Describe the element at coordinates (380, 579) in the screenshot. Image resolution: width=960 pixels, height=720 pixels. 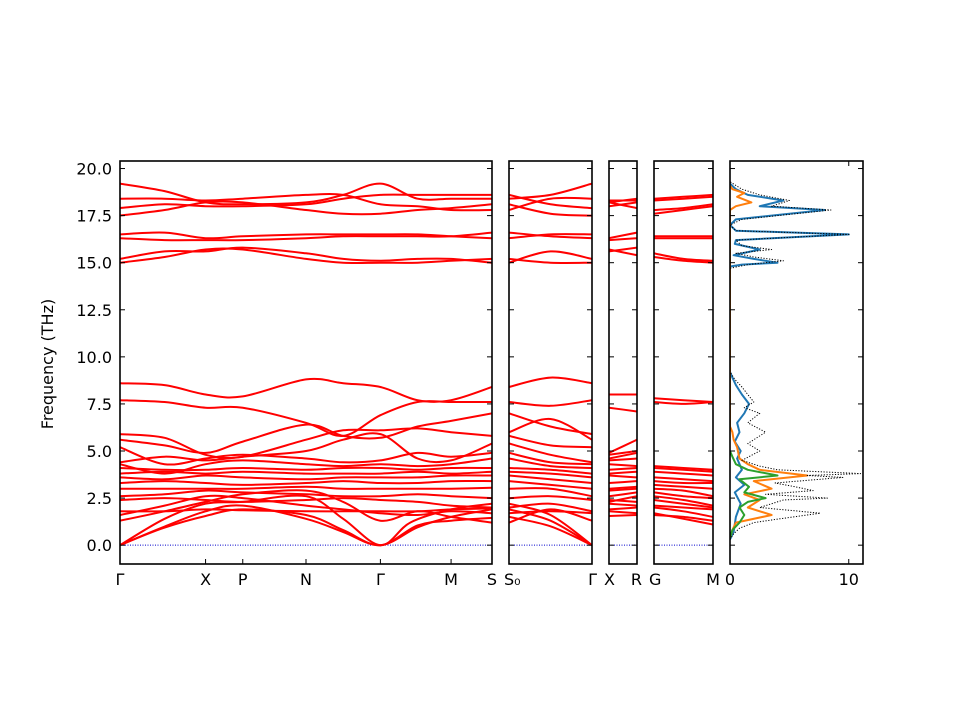
I see `k-point-label: Γ` at that location.